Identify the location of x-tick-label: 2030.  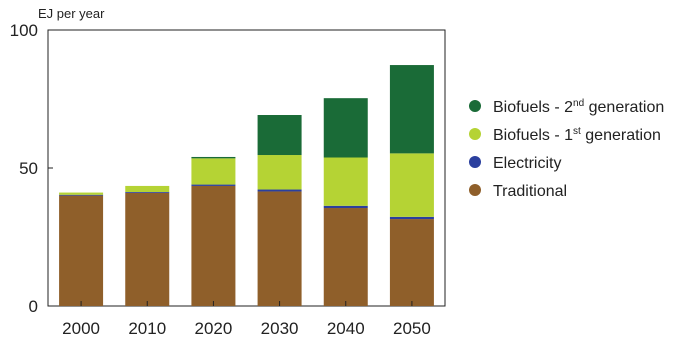
(280, 328).